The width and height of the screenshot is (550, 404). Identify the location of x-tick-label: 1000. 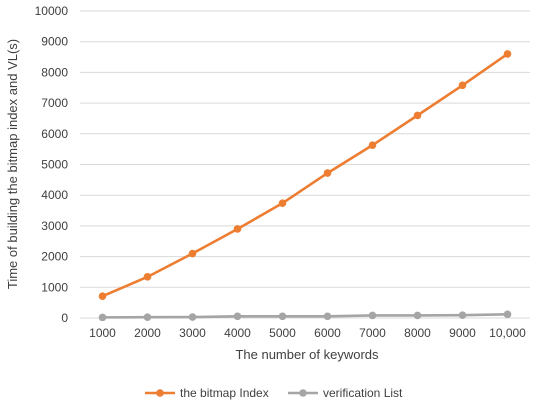
(102, 333).